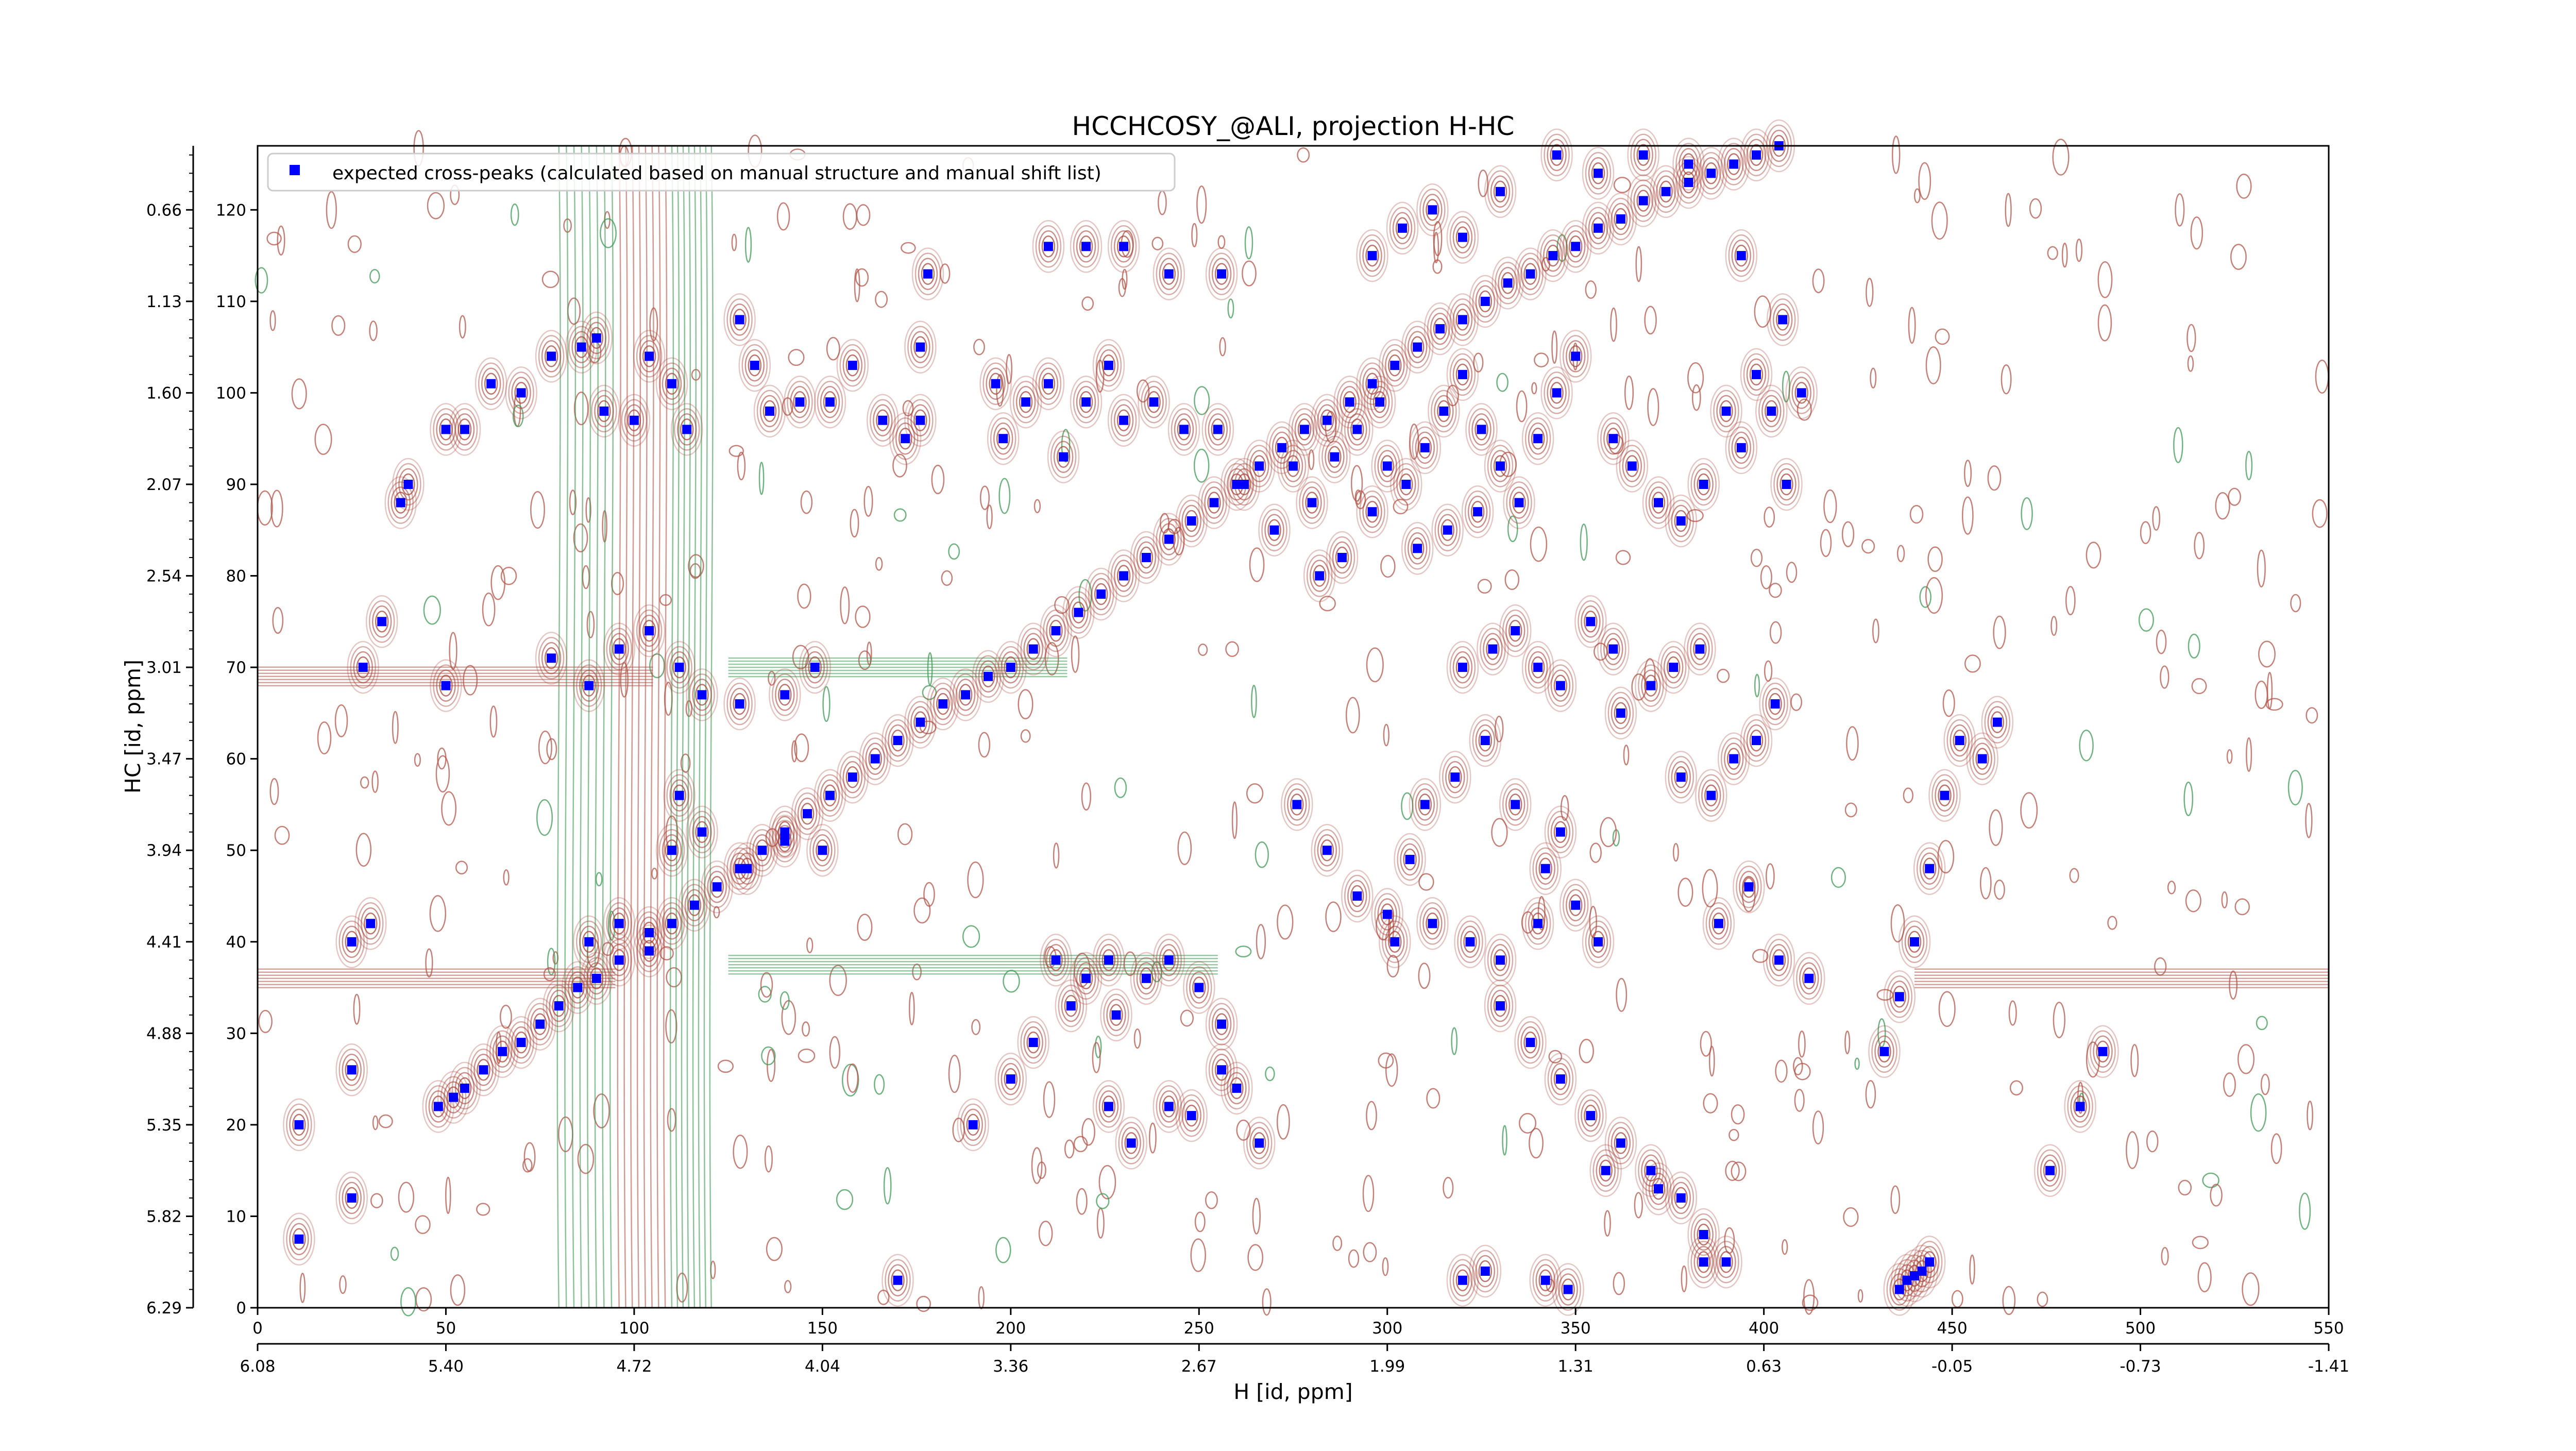 Image resolution: width=2576 pixels, height=1451 pixels. I want to click on y-tick-label: 80, so click(236, 576).